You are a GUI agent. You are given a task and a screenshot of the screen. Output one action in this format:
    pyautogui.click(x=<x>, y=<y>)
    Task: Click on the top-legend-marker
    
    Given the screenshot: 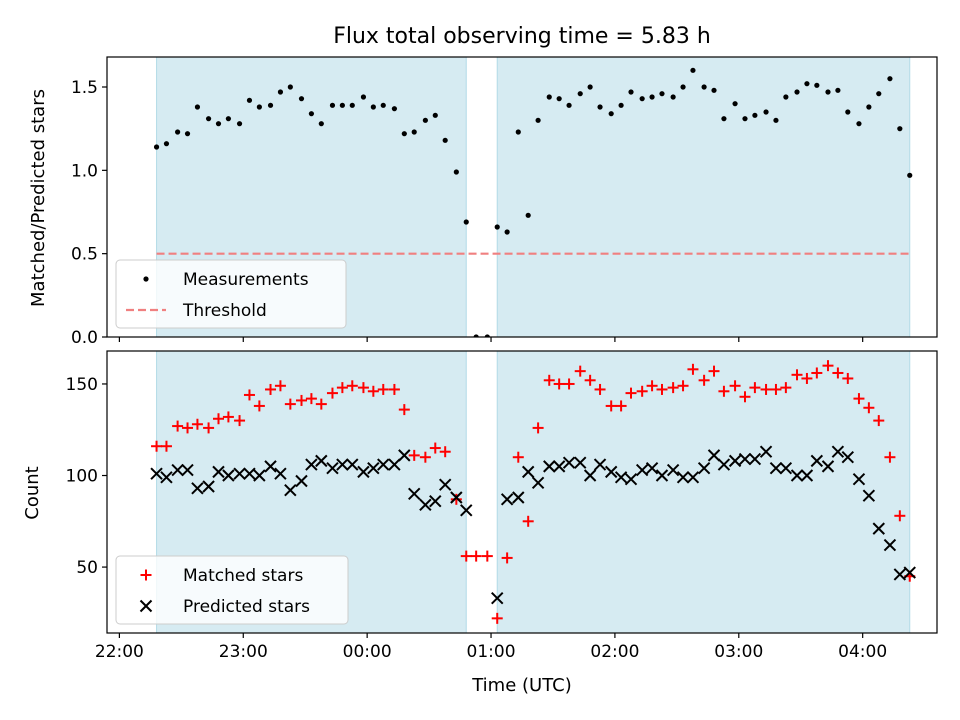 What is the action you would take?
    pyautogui.click(x=146, y=279)
    